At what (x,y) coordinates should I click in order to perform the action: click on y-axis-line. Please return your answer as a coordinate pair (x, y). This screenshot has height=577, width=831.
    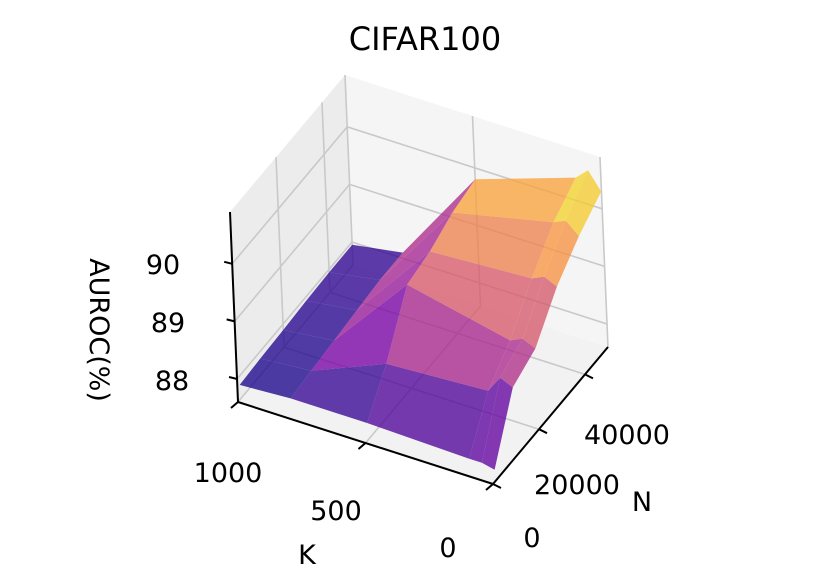
    Looking at the image, I should click on (550, 415).